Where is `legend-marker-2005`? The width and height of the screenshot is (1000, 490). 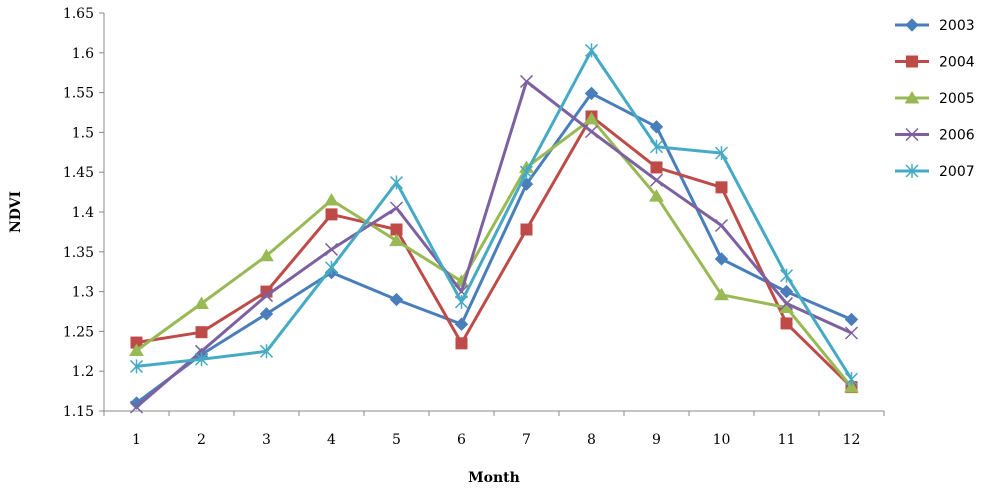
legend-marker-2005 is located at coordinates (912, 97).